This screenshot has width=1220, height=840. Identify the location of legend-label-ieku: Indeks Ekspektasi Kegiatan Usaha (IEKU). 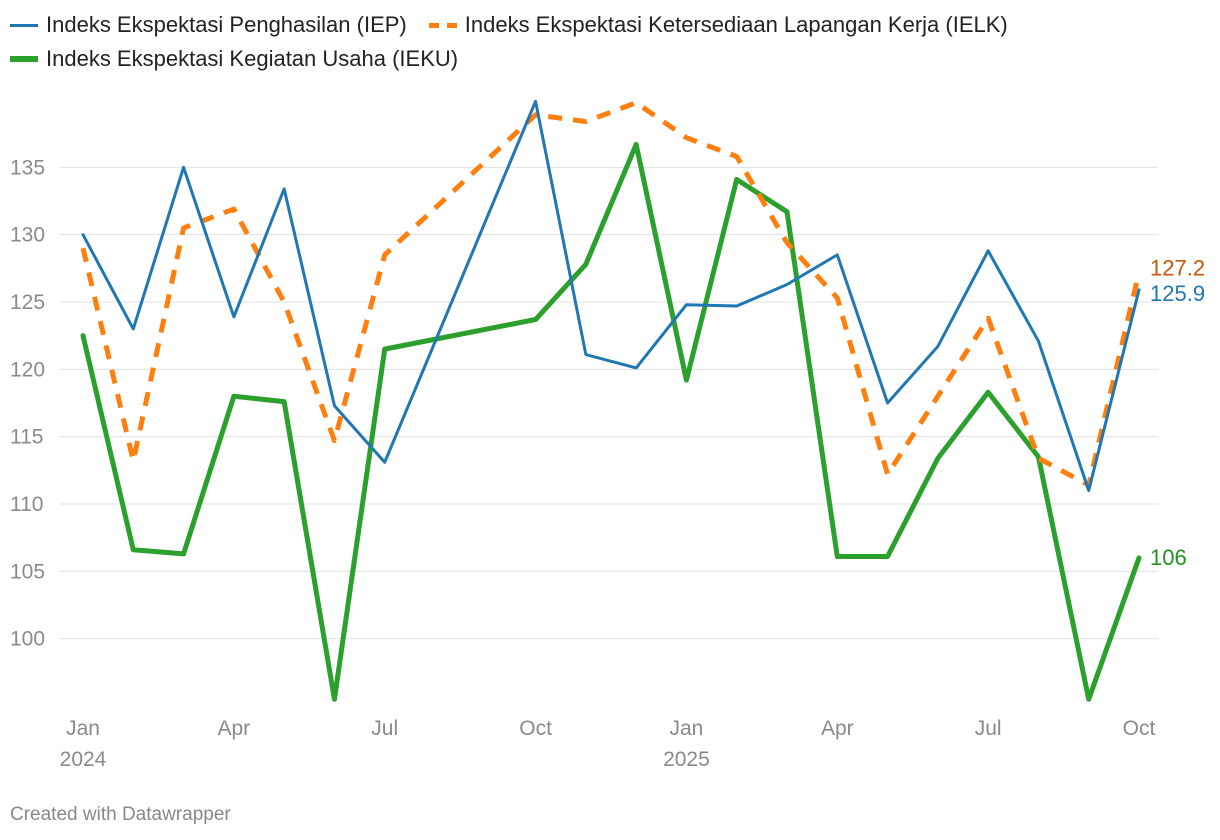
(252, 58).